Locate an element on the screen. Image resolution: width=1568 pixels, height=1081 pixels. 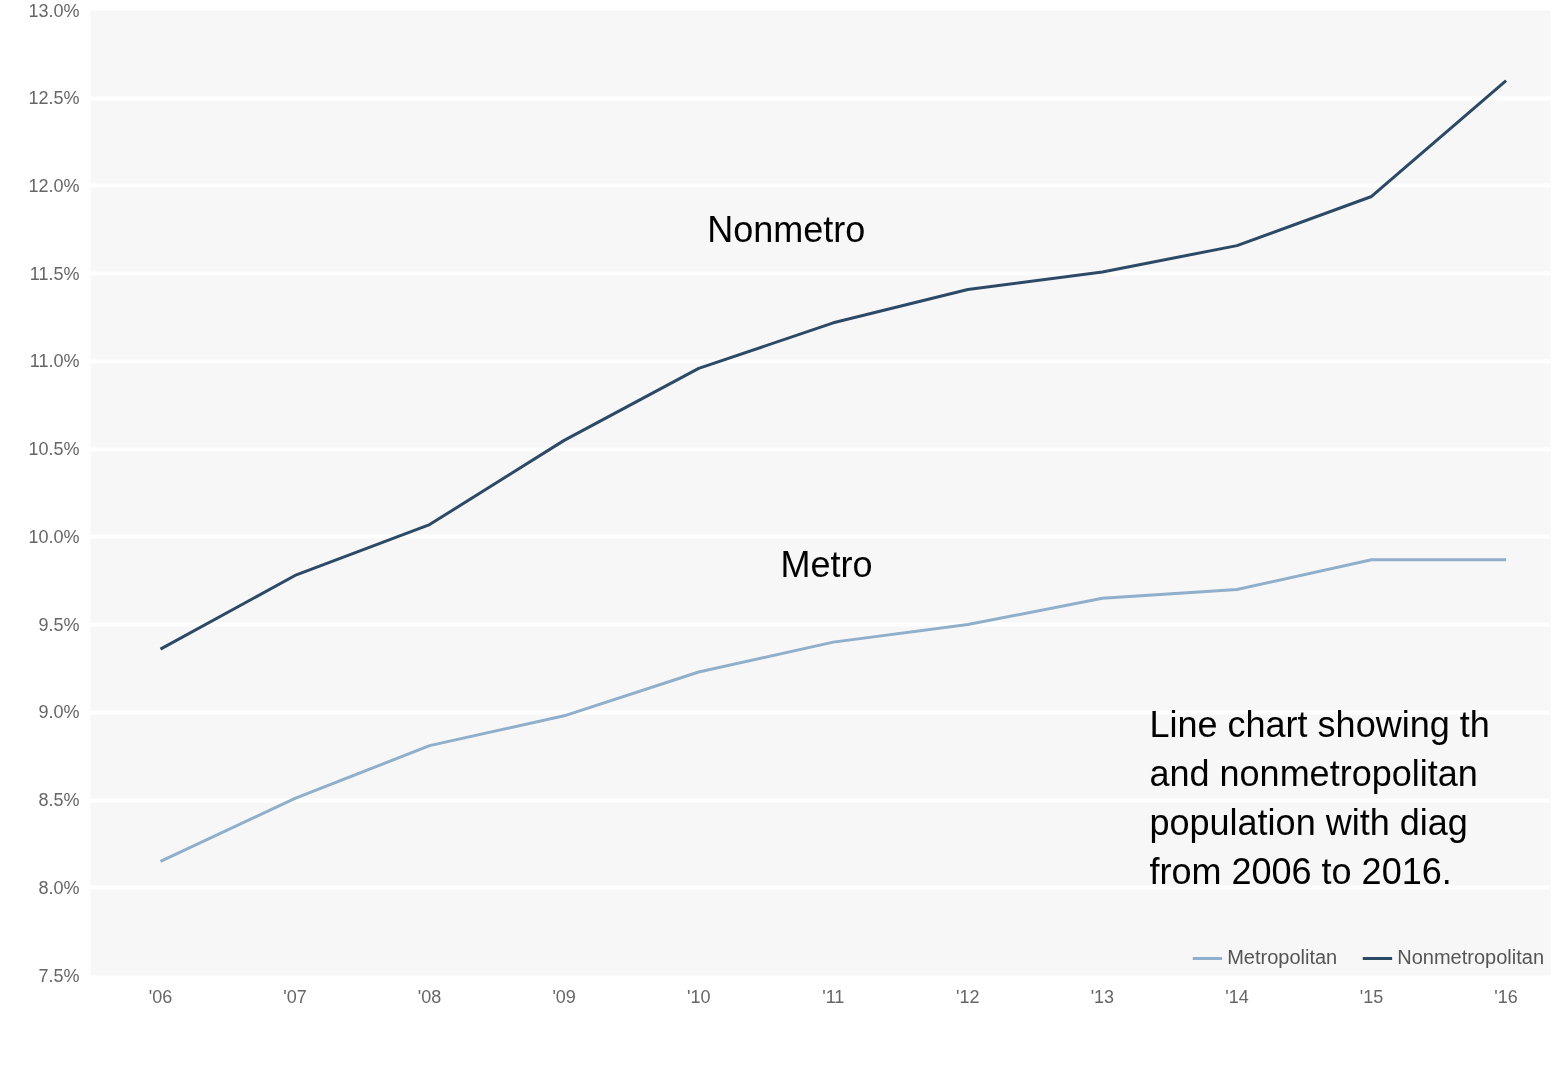
annotation: Metro is located at coordinates (826, 565).